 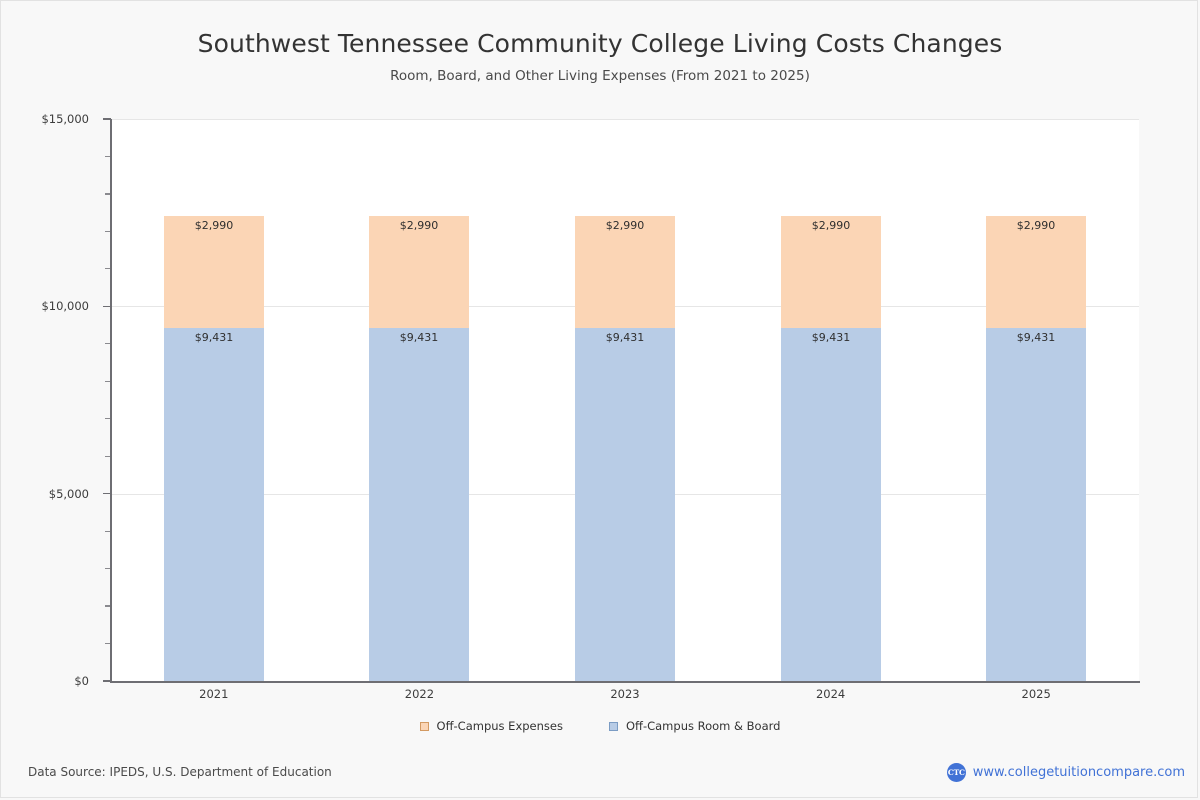 I want to click on x-axis-tick-label: 2025, so click(x=1036, y=694).